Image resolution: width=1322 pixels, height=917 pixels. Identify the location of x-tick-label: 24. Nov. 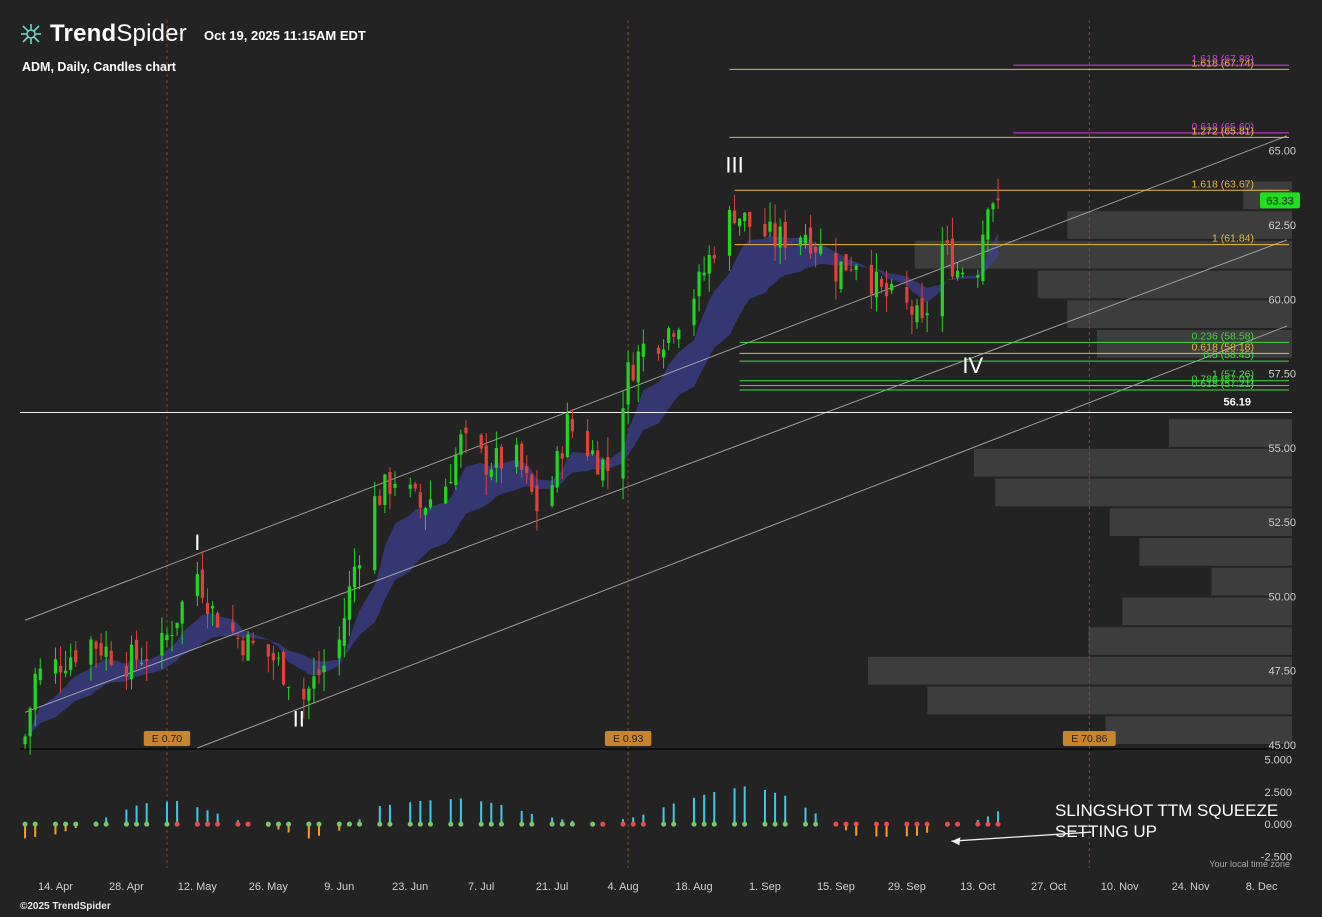
(1191, 887).